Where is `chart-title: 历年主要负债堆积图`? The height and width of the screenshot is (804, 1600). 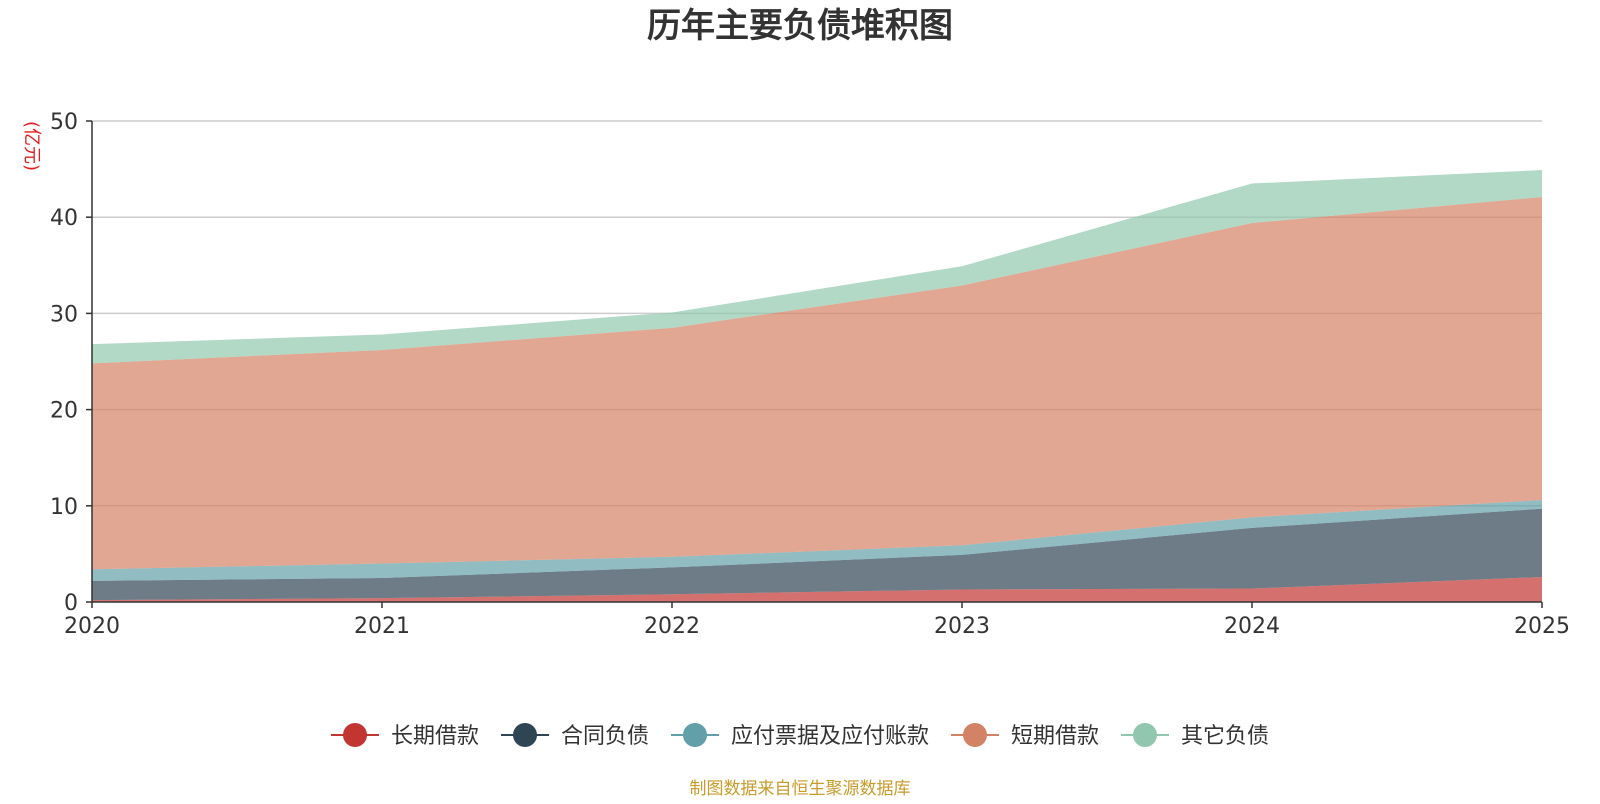
chart-title: 历年主要负债堆积图 is located at coordinates (800, 26).